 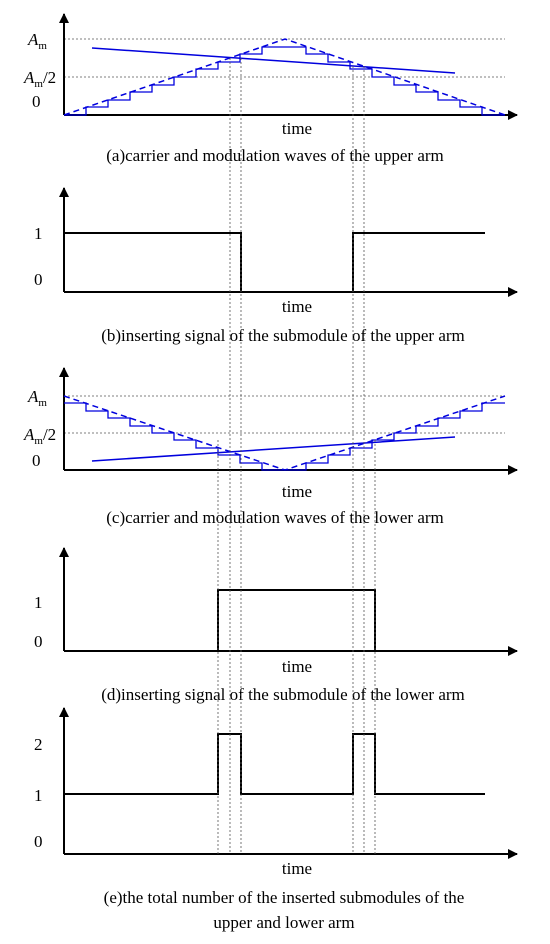 I want to click on panel-b-x-label: time, so click(x=297, y=306).